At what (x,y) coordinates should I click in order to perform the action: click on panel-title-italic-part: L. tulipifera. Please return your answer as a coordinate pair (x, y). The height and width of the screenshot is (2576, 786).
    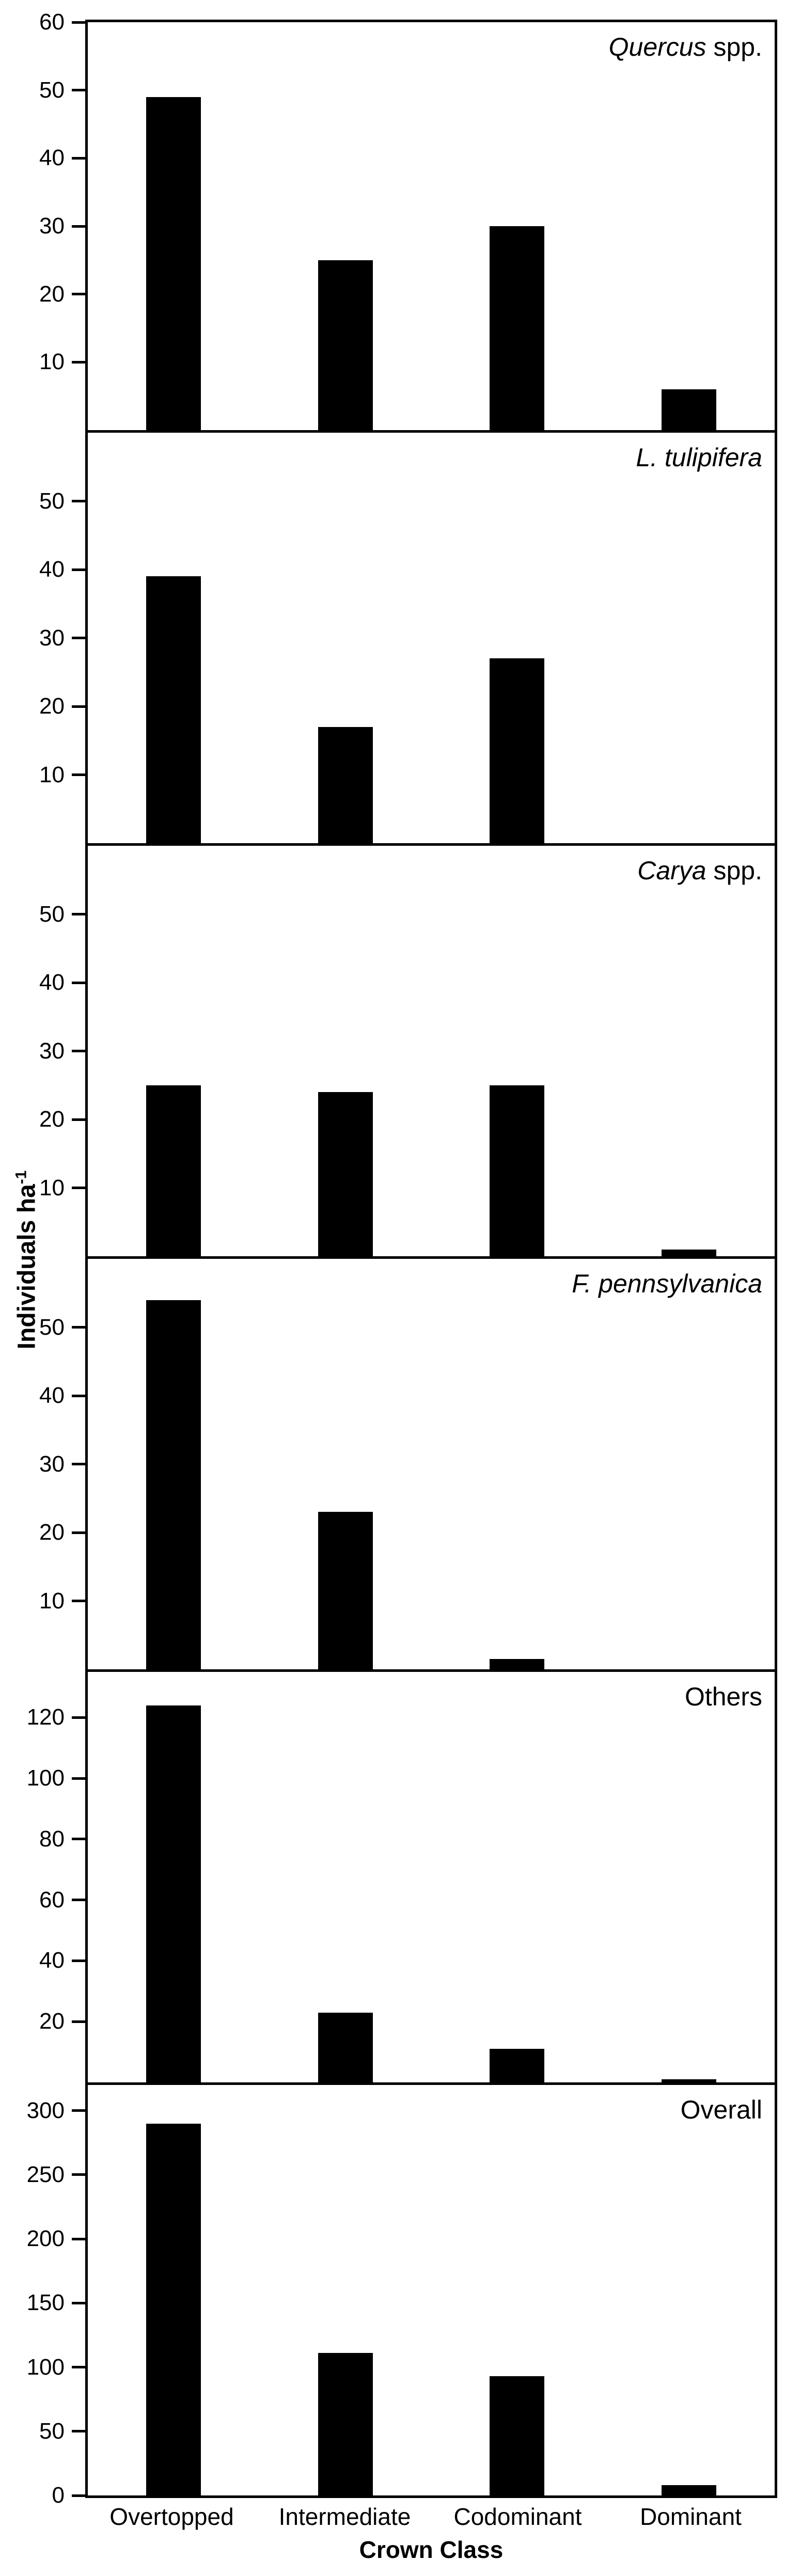
    Looking at the image, I should click on (699, 457).